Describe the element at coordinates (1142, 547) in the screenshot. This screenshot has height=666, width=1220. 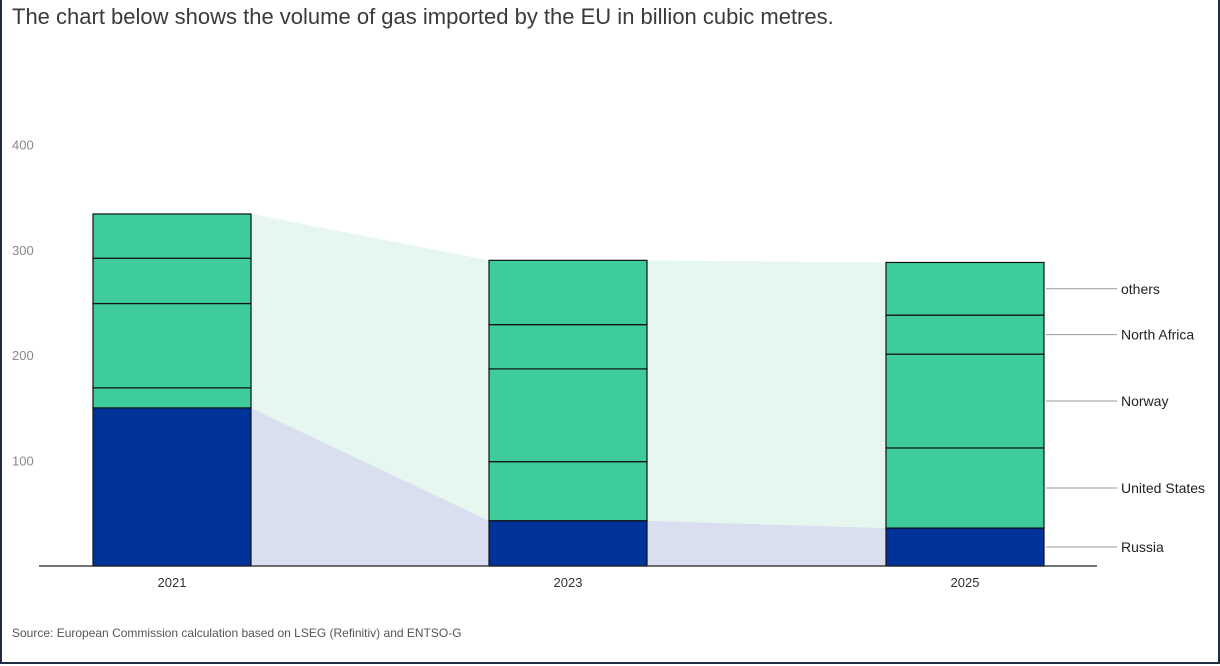
I see `series-label-russia: Russia` at that location.